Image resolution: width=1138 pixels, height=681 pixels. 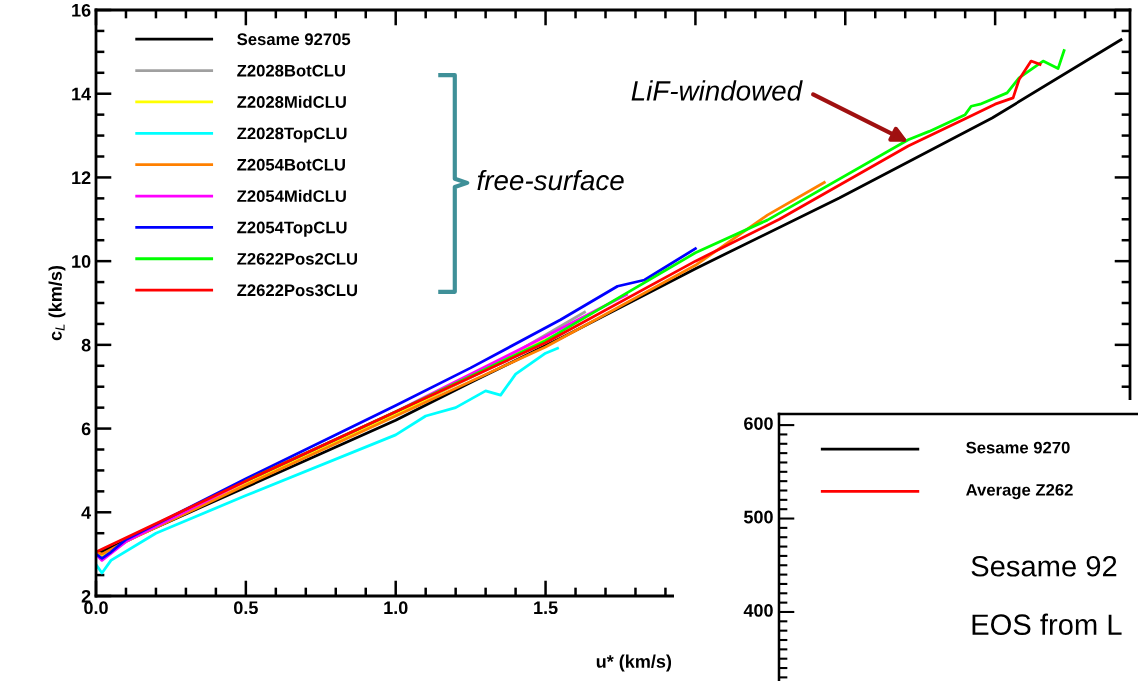 What do you see at coordinates (1018, 447) in the screenshot?
I see `annotation: Sesame 9270` at bounding box center [1018, 447].